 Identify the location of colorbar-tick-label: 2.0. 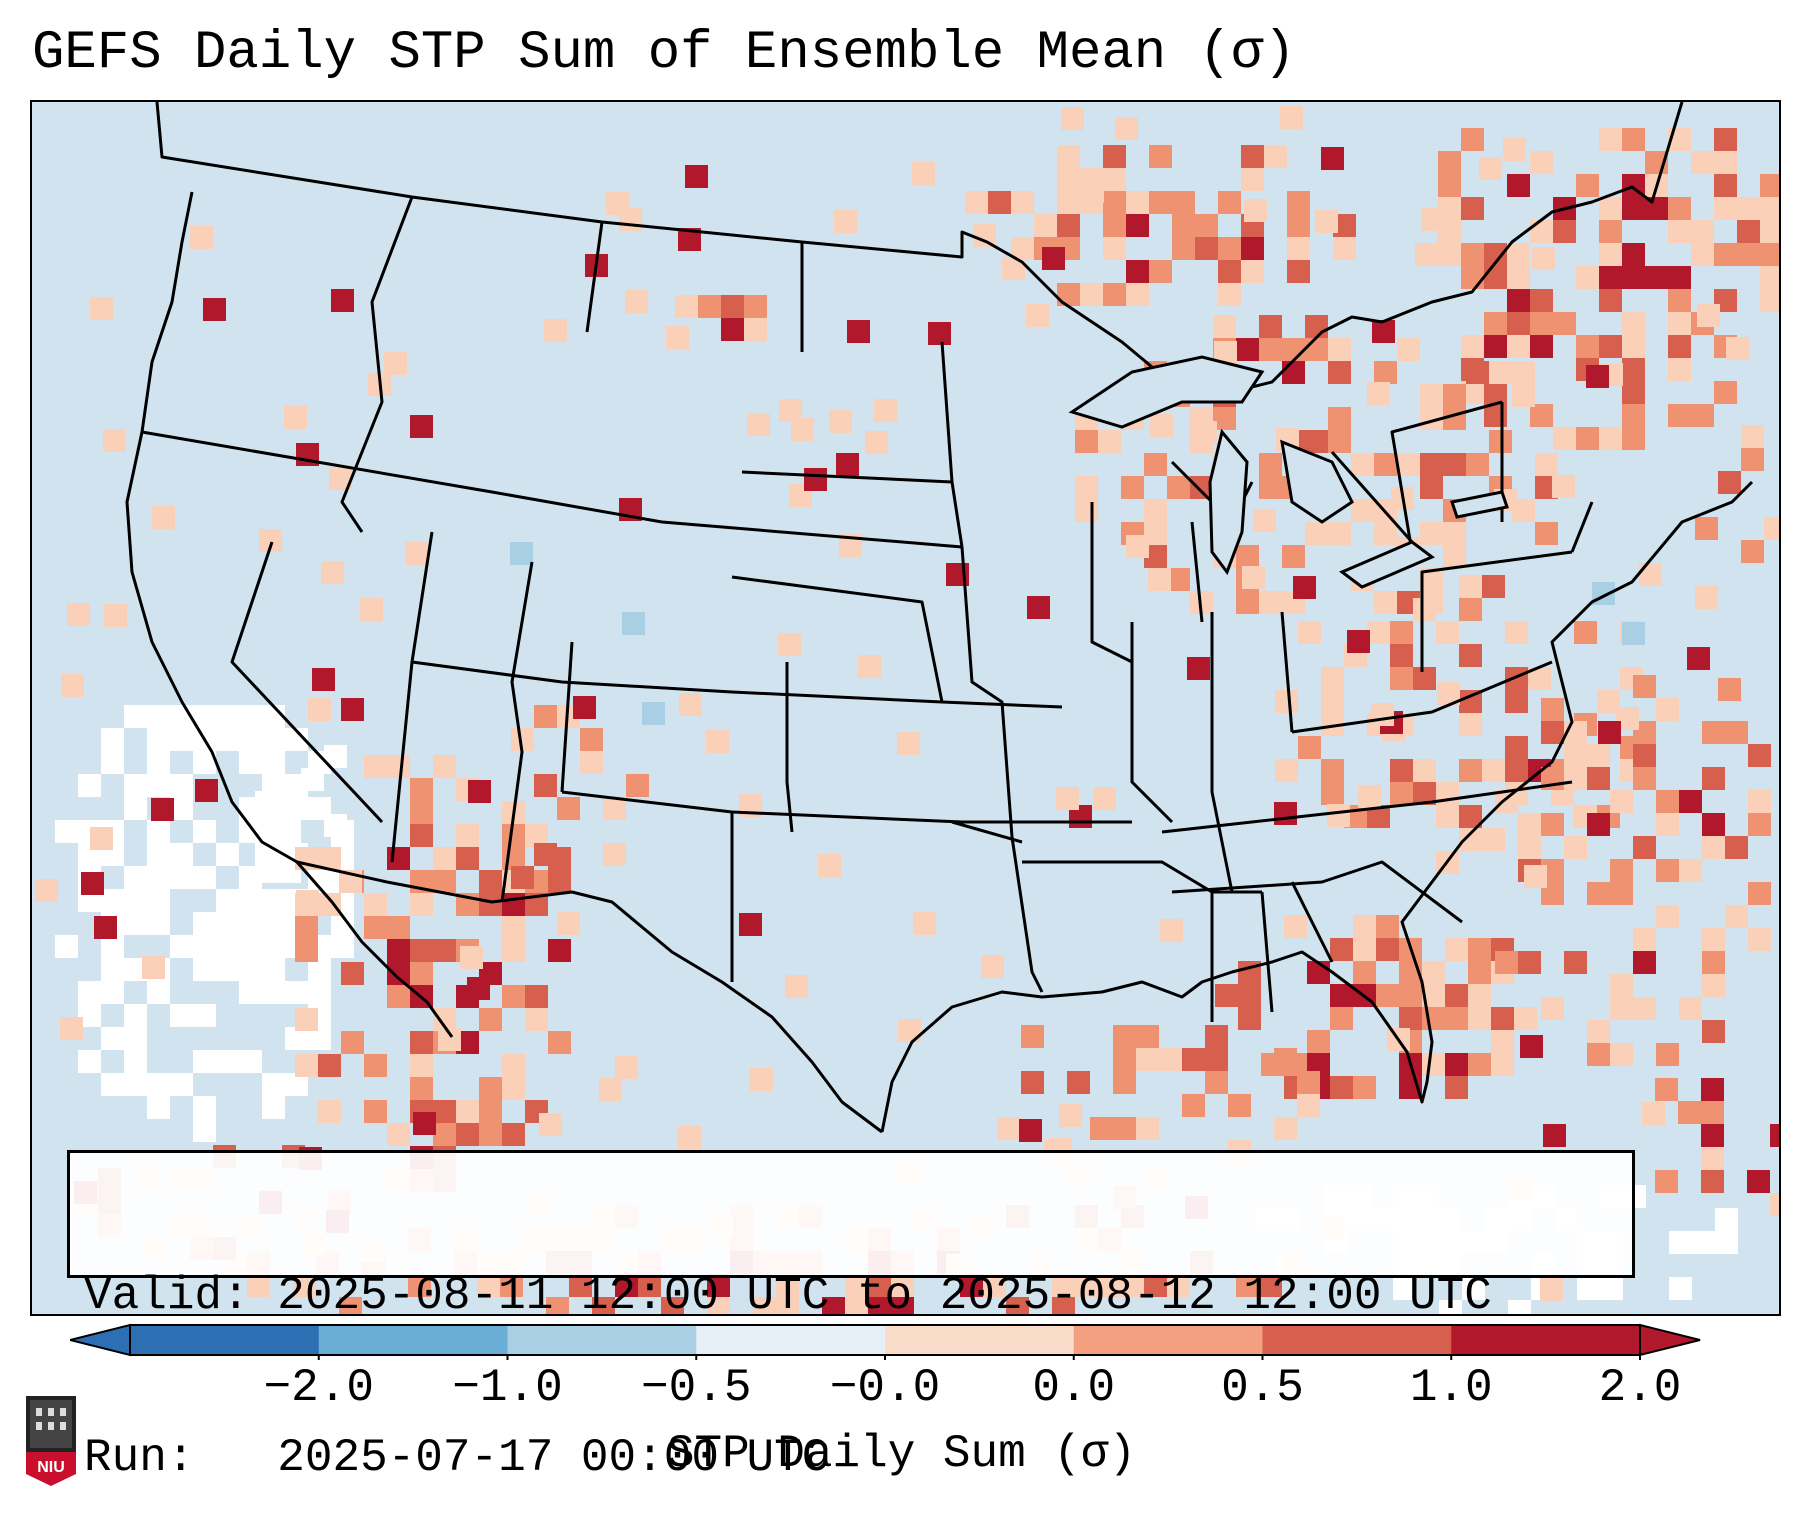
(1640, 1388).